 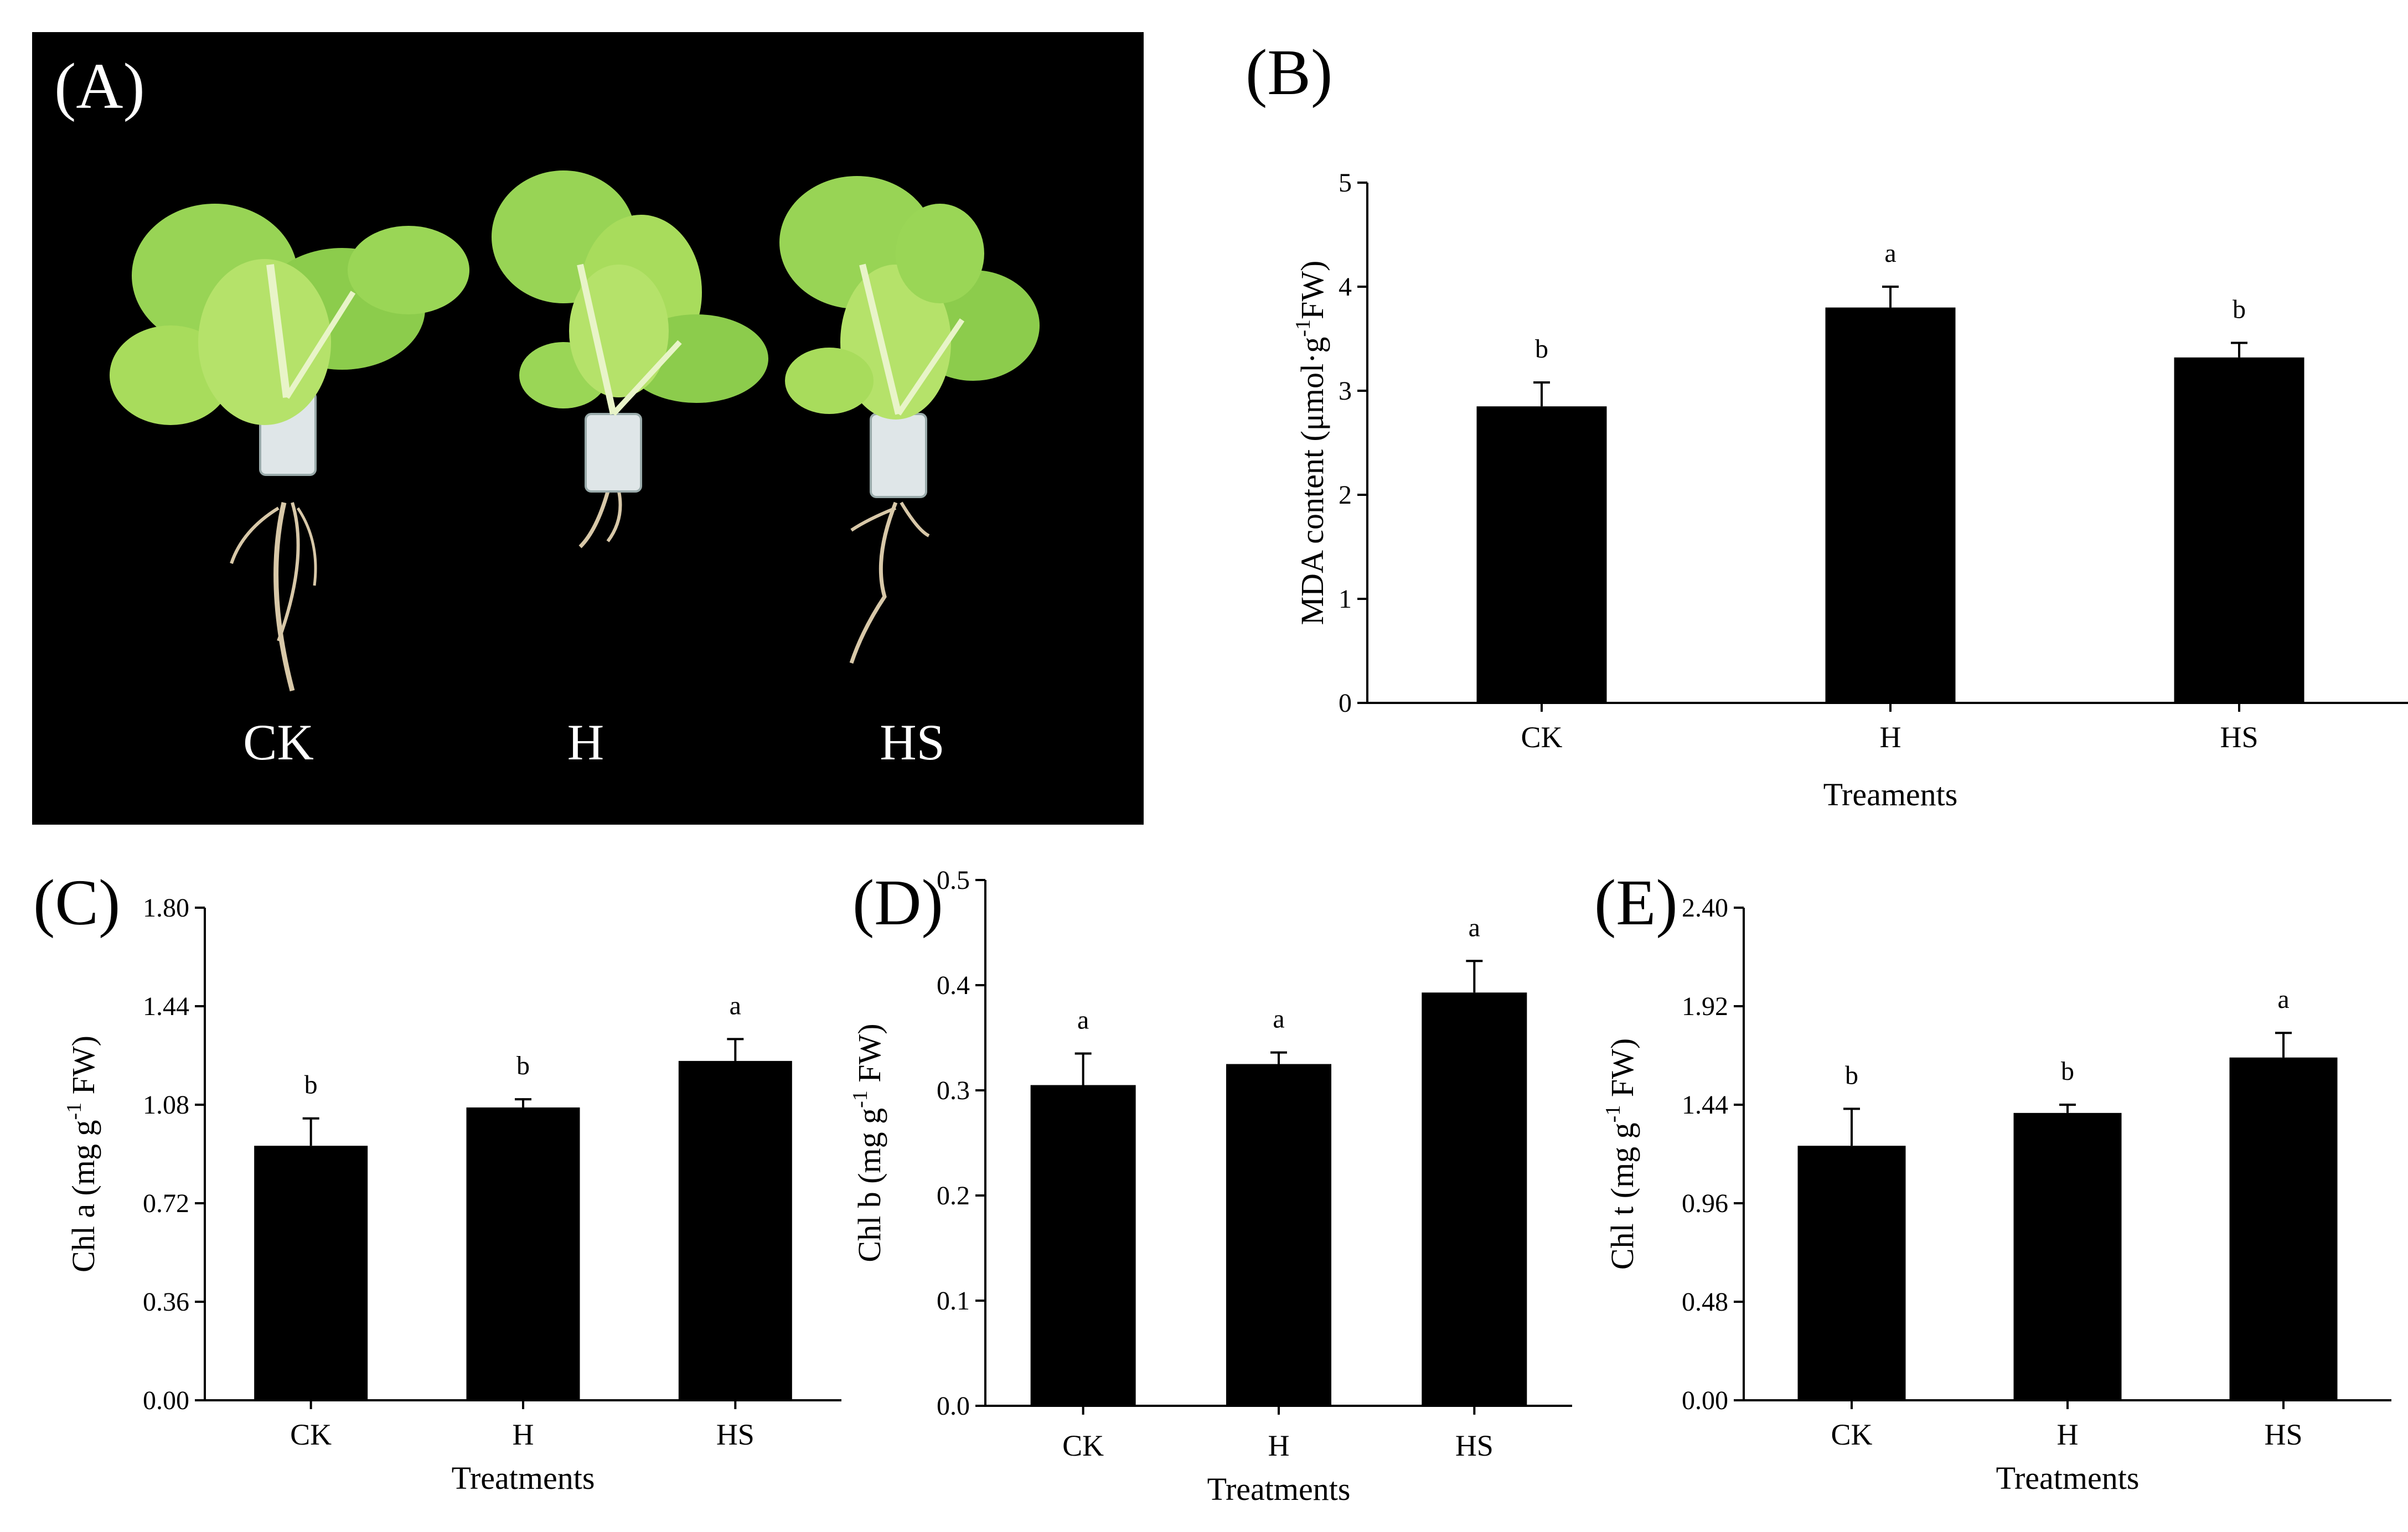 What do you see at coordinates (735, 1230) in the screenshot?
I see `bar-c-hs` at bounding box center [735, 1230].